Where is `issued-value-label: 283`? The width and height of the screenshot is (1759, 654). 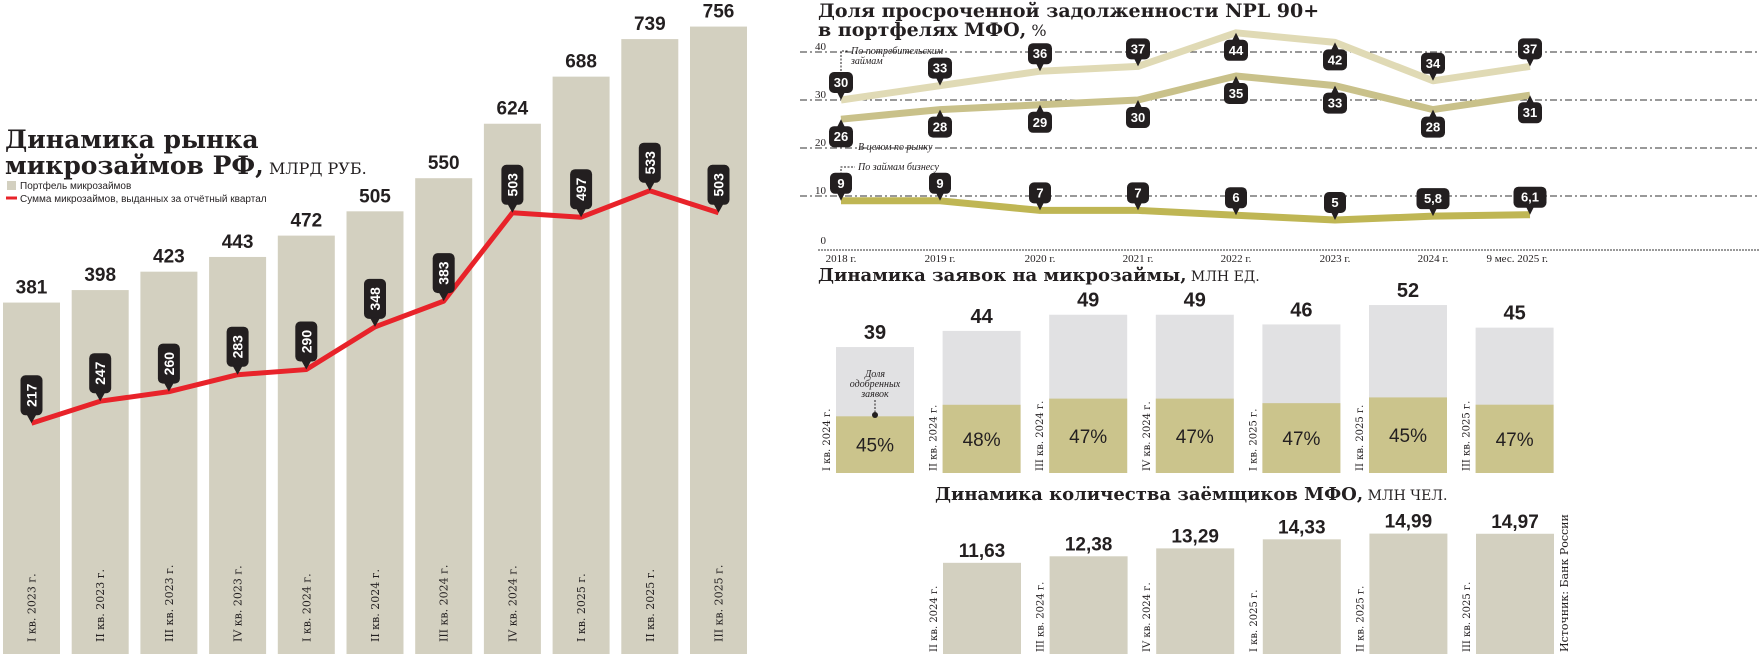
issued-value-label: 283 is located at coordinates (238, 347).